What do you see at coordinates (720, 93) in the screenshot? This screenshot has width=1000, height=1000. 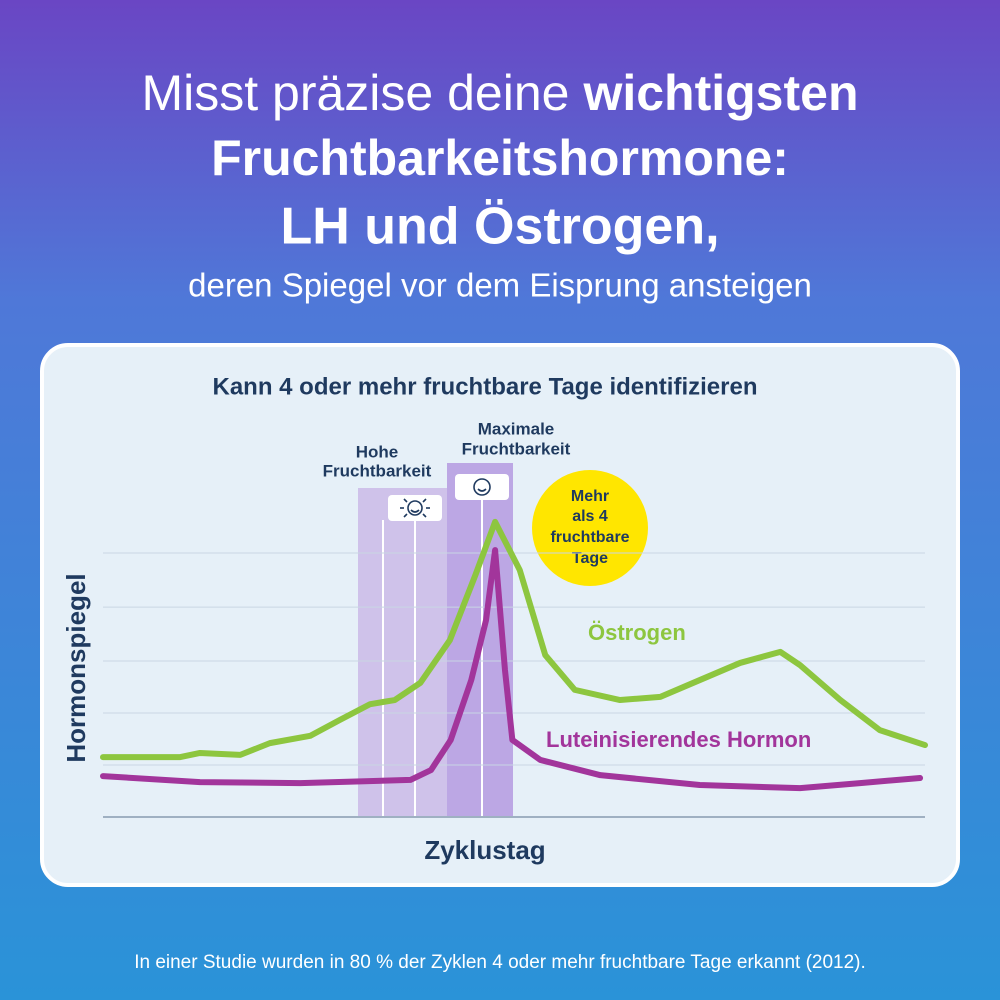 I see `headline-bold: wichtigsten` at bounding box center [720, 93].